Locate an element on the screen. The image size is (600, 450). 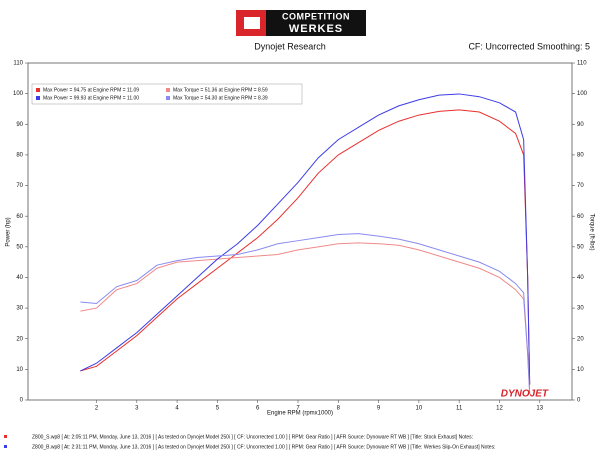
y2-axis-title: Torque (ft-lbs) is located at coordinates (591, 231).